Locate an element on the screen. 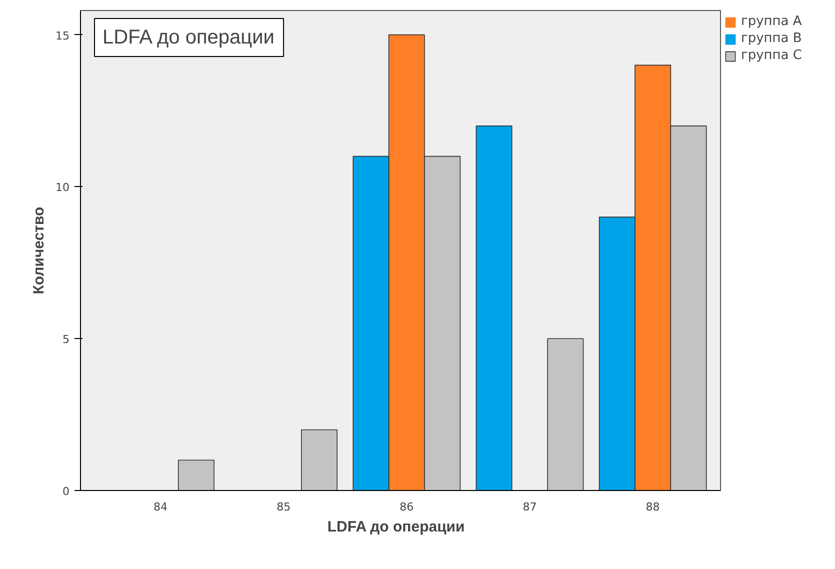  legend-label: группа A is located at coordinates (771, 21).